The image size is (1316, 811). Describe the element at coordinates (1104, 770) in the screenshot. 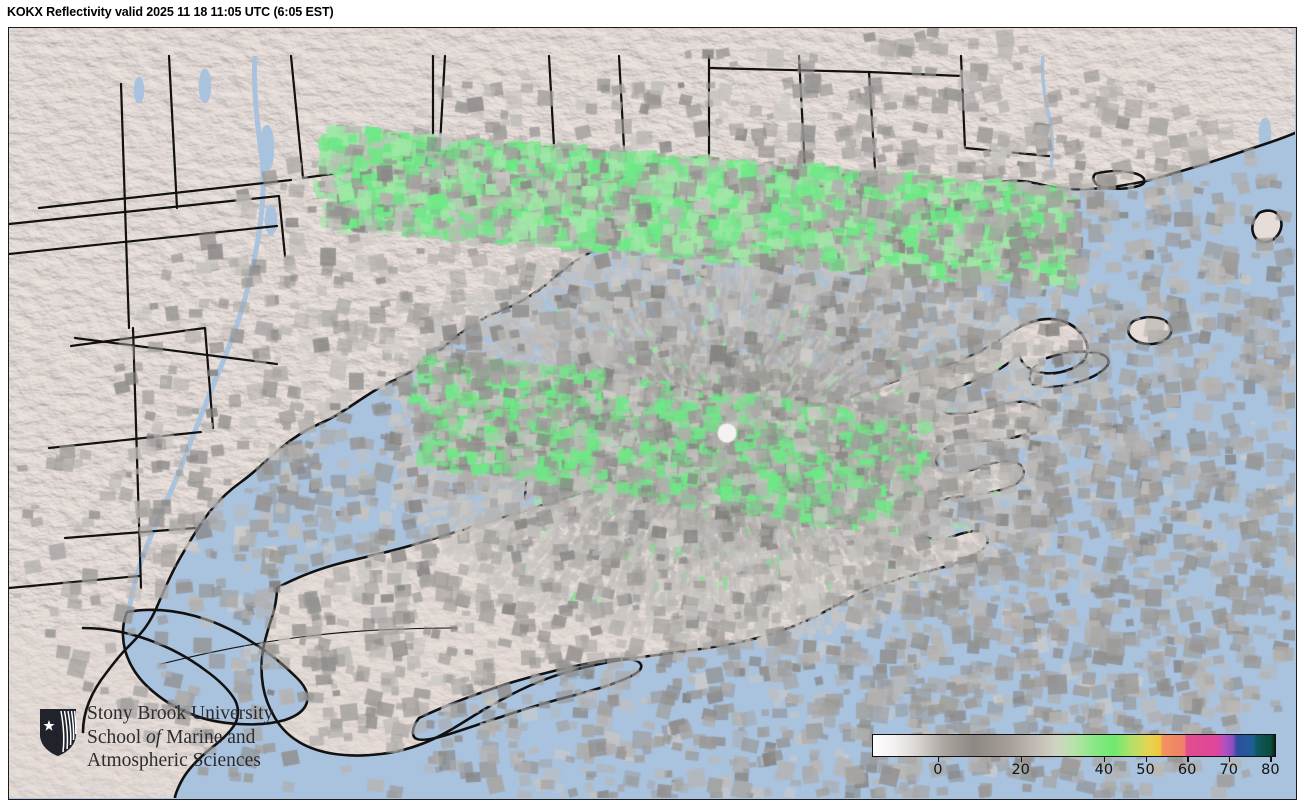

I see `colorbar-tick-label: 40` at that location.